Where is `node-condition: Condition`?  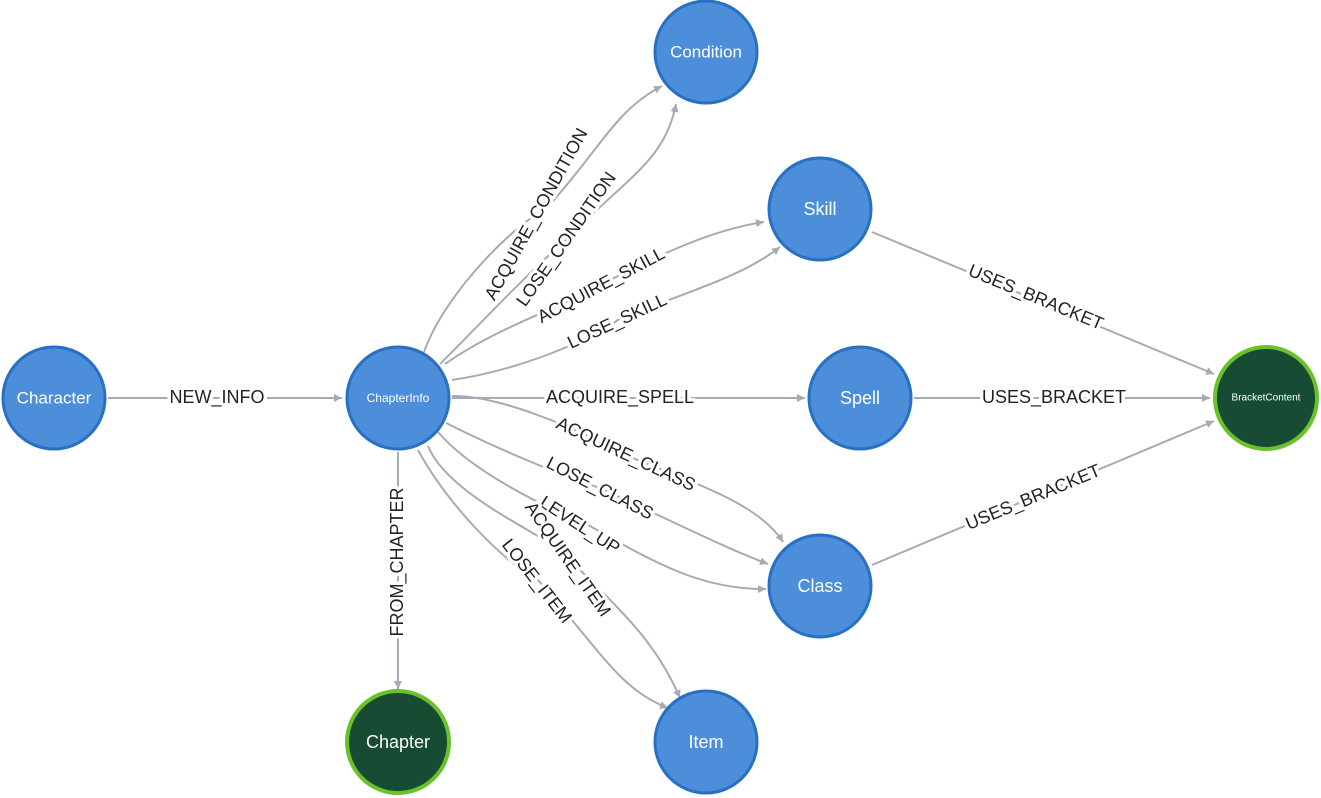
node-condition: Condition is located at coordinates (706, 52).